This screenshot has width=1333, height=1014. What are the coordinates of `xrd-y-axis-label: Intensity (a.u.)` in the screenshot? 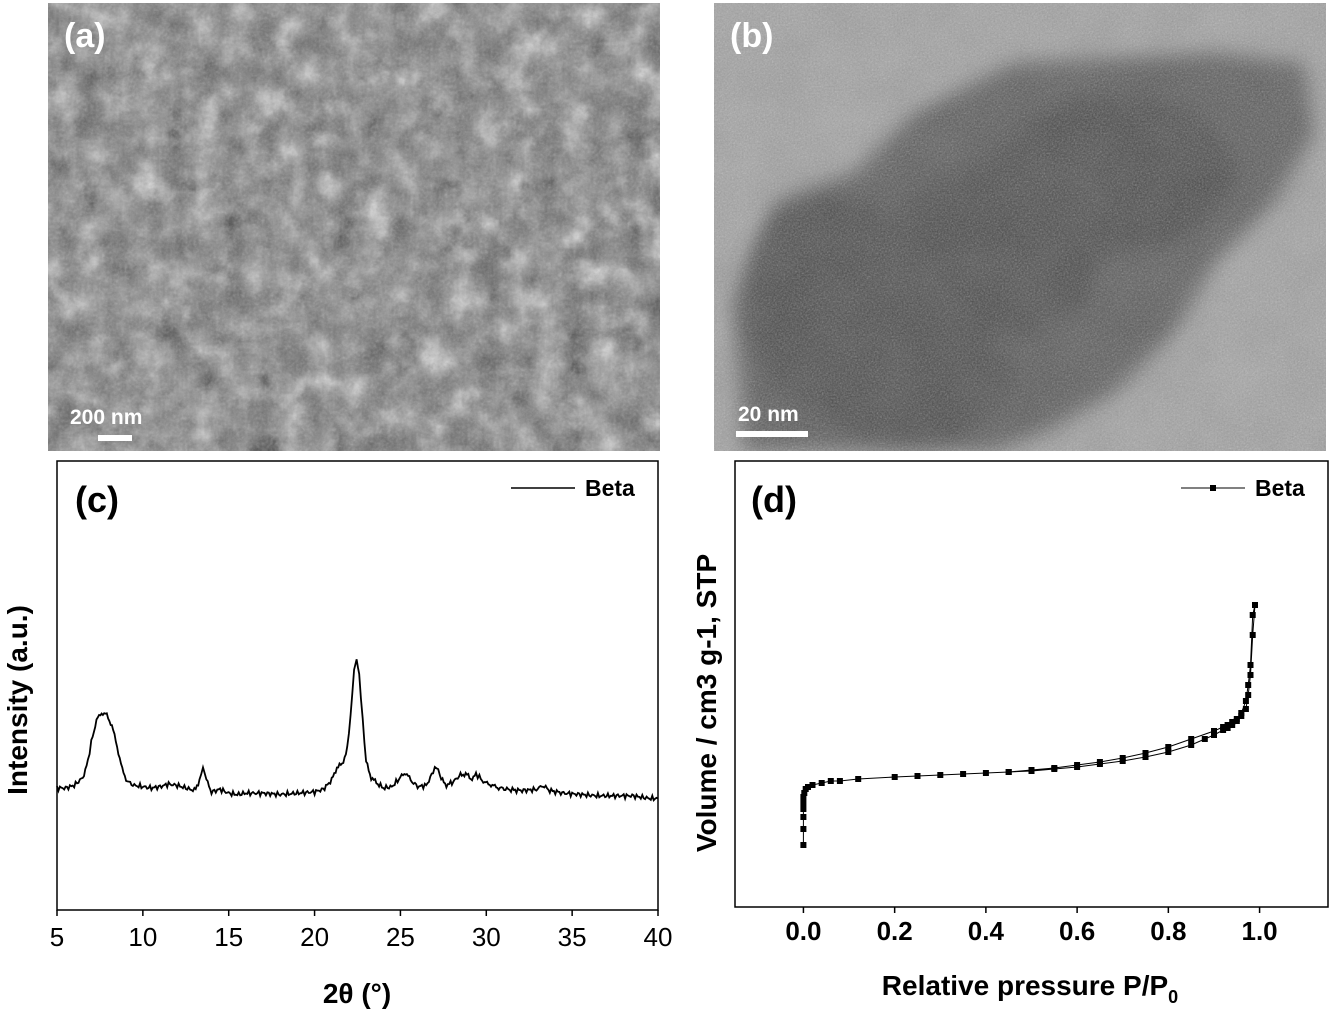 It's located at (17, 700).